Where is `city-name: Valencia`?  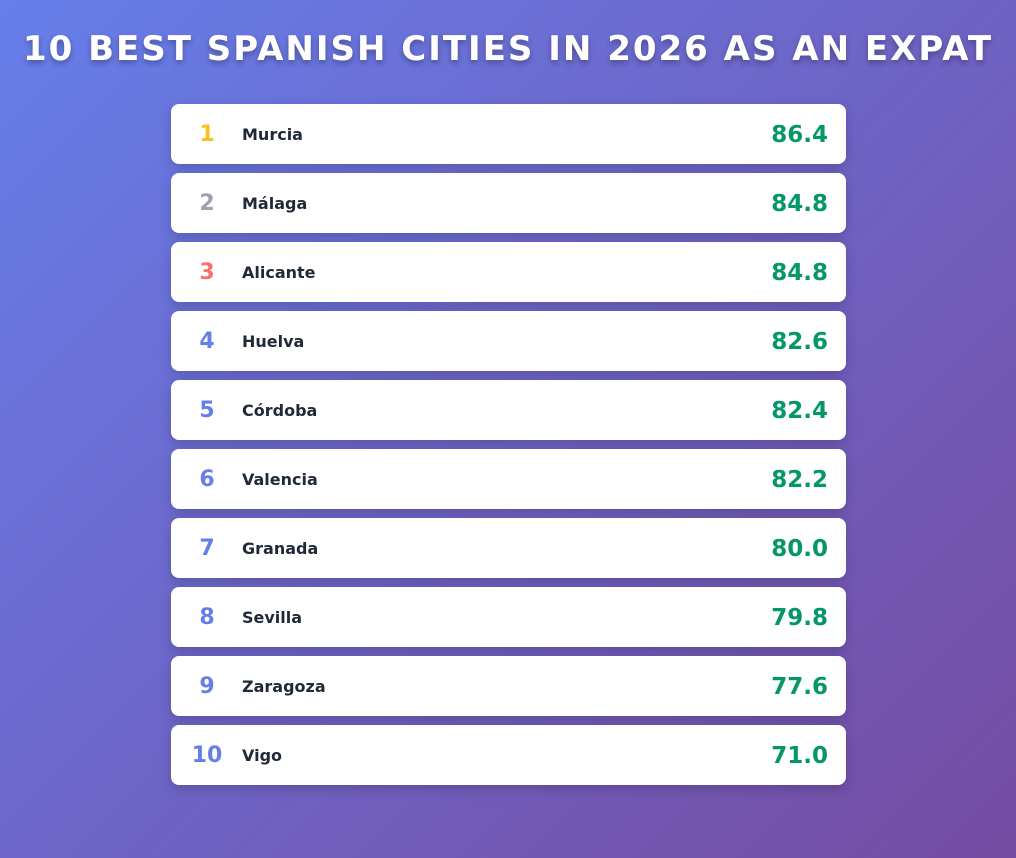
city-name: Valencia is located at coordinates (280, 479).